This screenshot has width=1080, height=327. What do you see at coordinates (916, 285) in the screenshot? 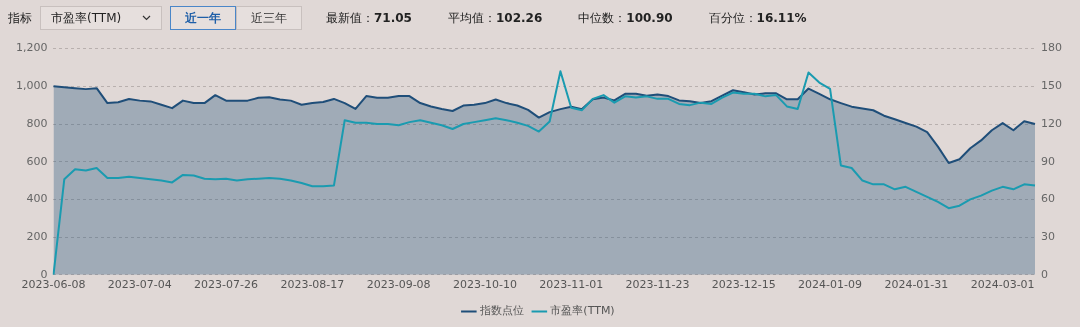
I see `x-tick-label: 2024-01-31` at bounding box center [916, 285].